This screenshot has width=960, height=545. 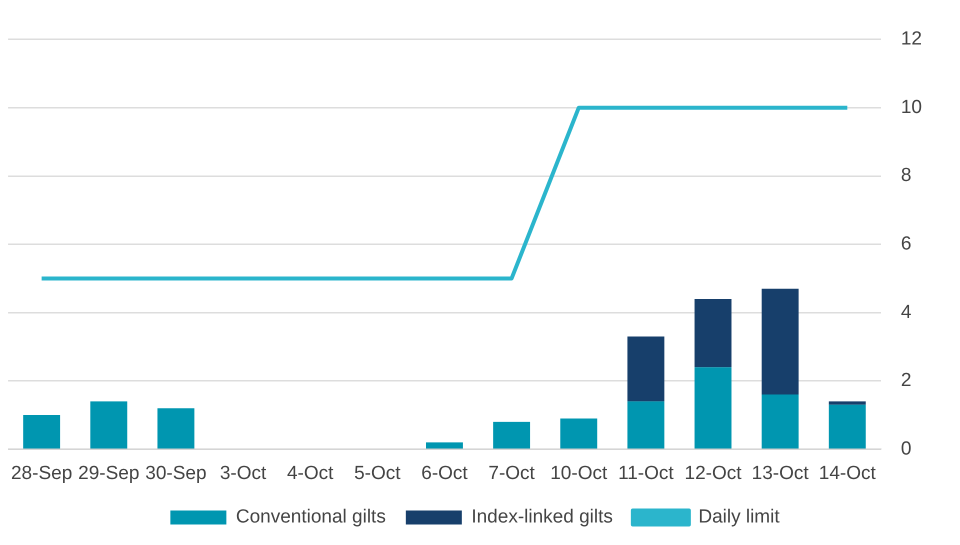 What do you see at coordinates (378, 473) in the screenshot?
I see `x-tick-label: 5-Oct` at bounding box center [378, 473].